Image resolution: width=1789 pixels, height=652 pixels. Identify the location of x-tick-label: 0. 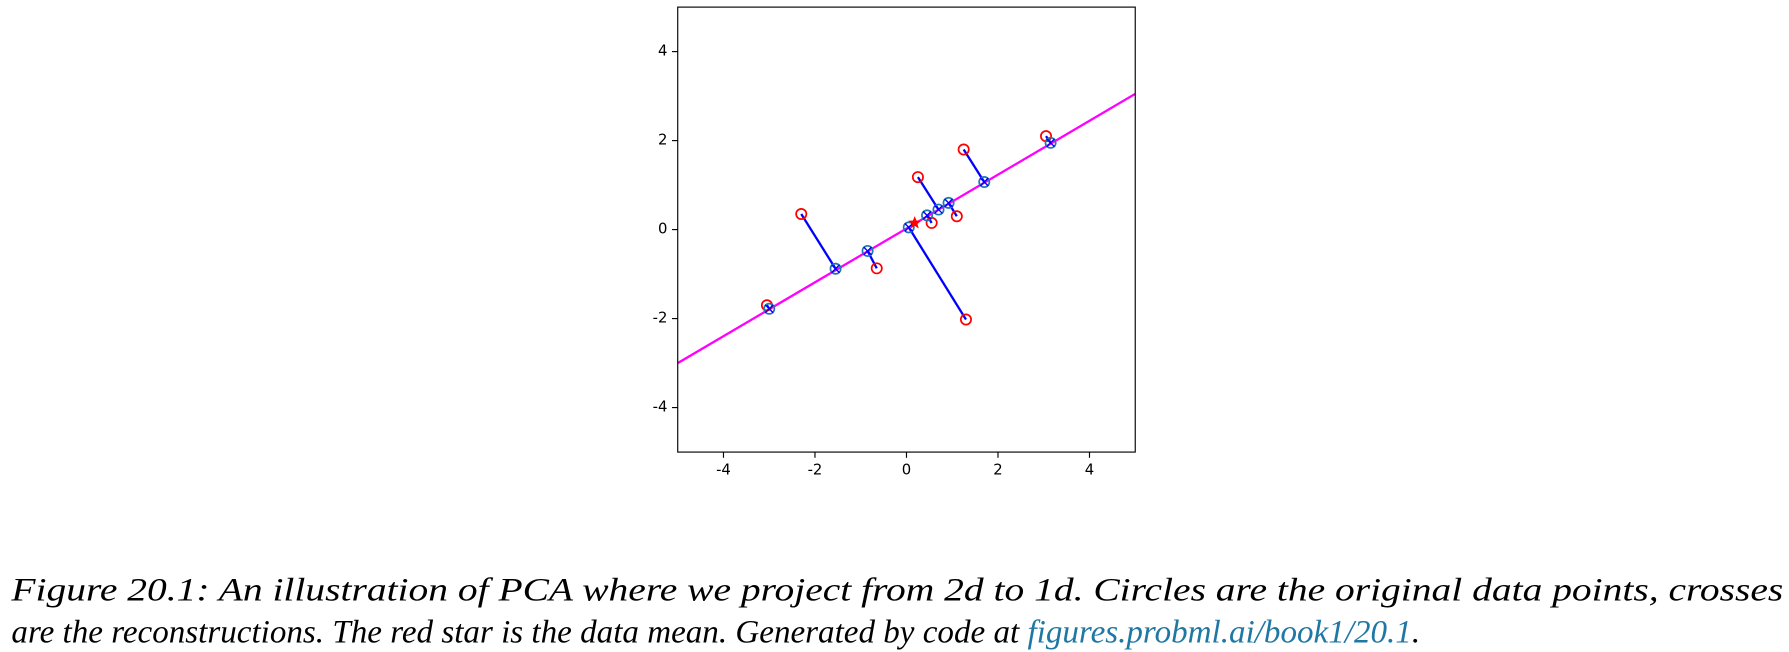
(906, 469).